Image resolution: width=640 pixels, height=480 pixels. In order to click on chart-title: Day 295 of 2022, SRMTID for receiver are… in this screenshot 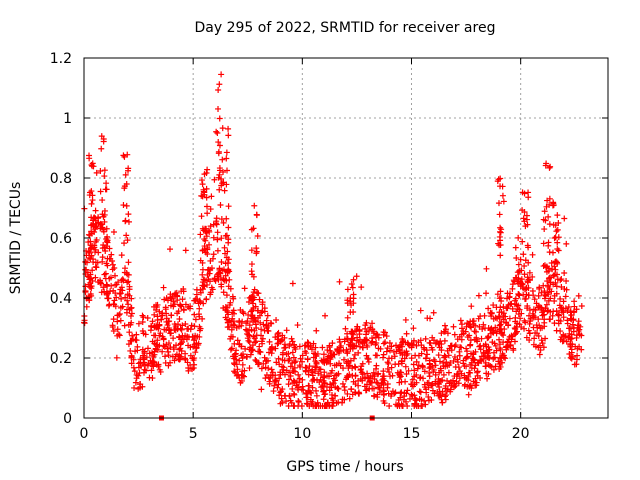, I will do `click(345, 28)`.